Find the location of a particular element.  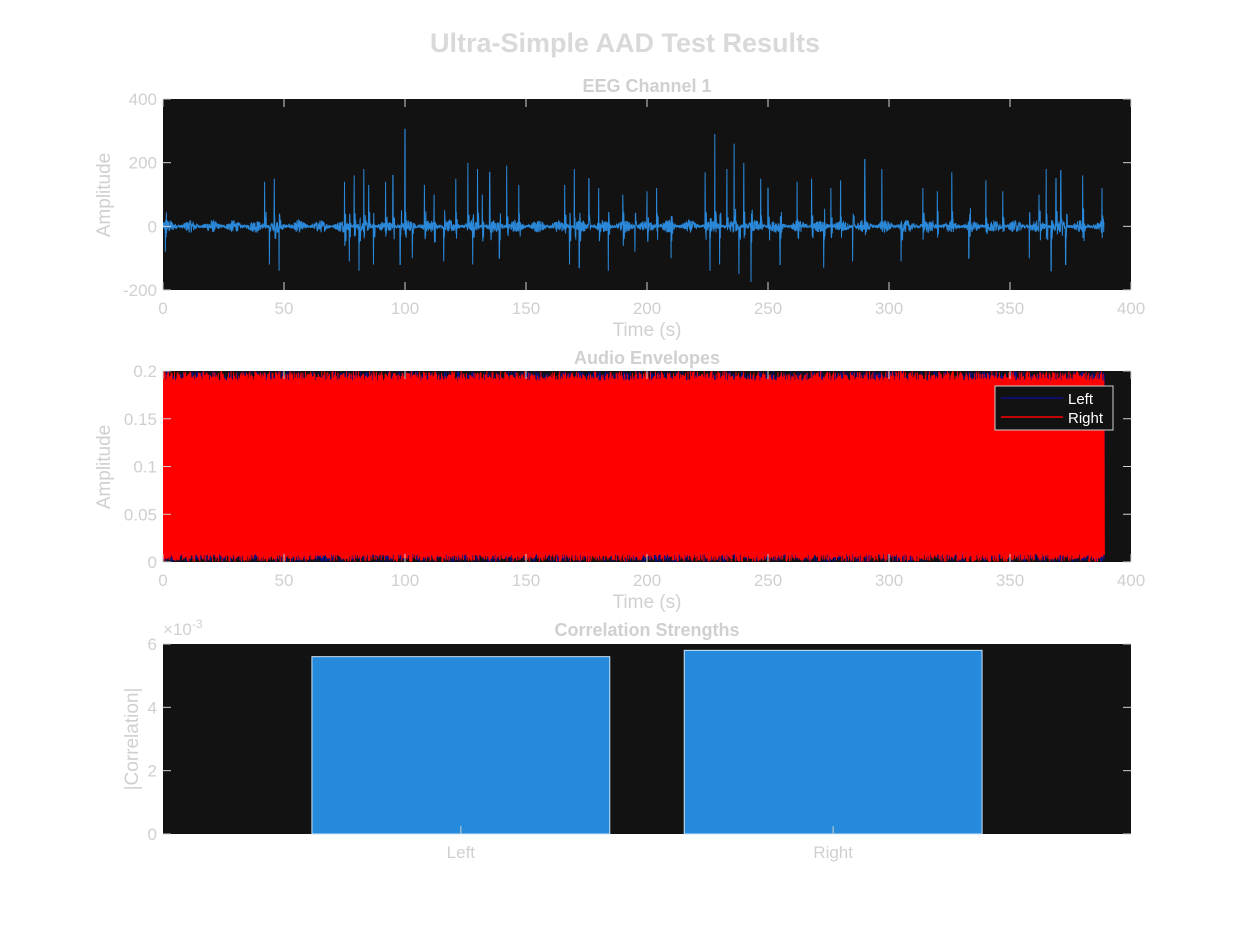

audio-ytick-label: 0 is located at coordinates (152, 562).